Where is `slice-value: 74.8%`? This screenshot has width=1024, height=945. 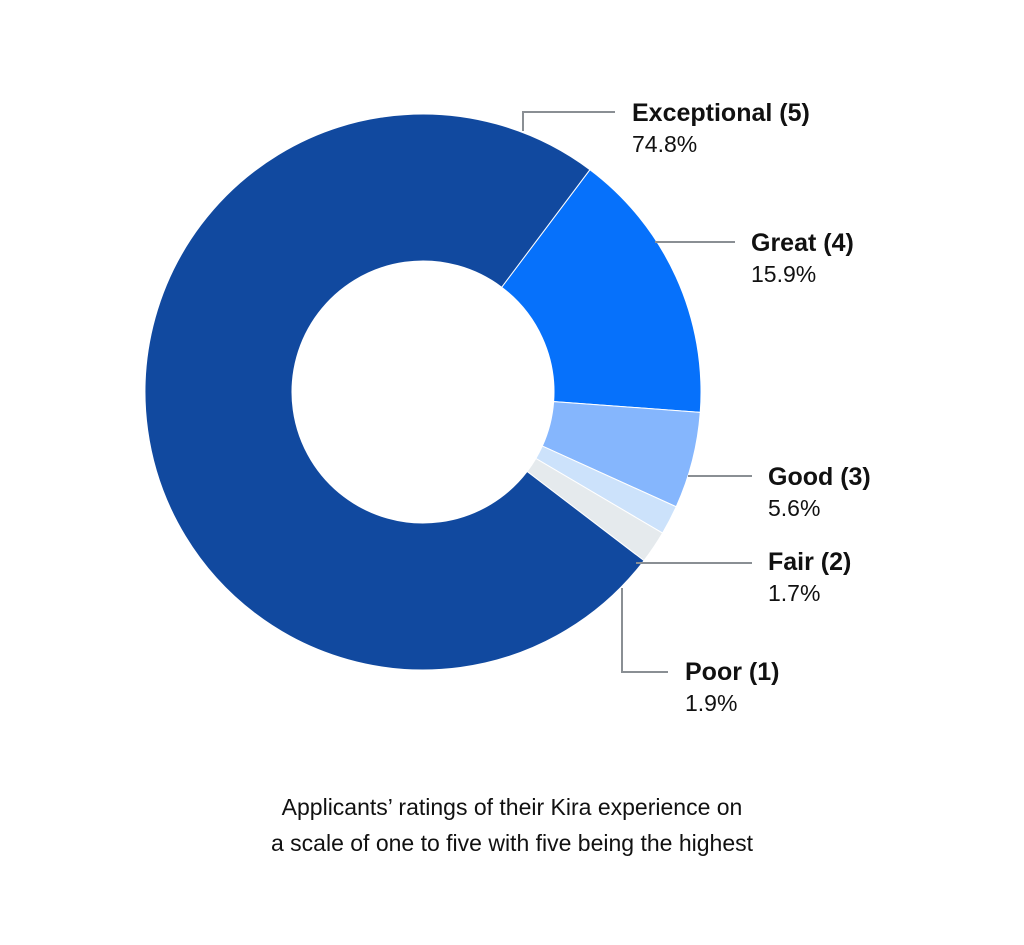
slice-value: 74.8% is located at coordinates (665, 143).